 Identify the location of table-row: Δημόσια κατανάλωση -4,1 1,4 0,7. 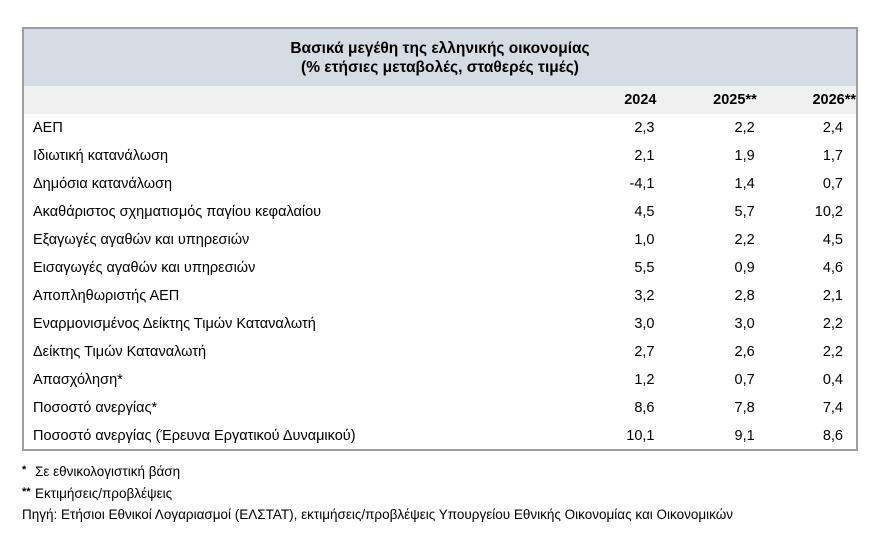
(440, 184).